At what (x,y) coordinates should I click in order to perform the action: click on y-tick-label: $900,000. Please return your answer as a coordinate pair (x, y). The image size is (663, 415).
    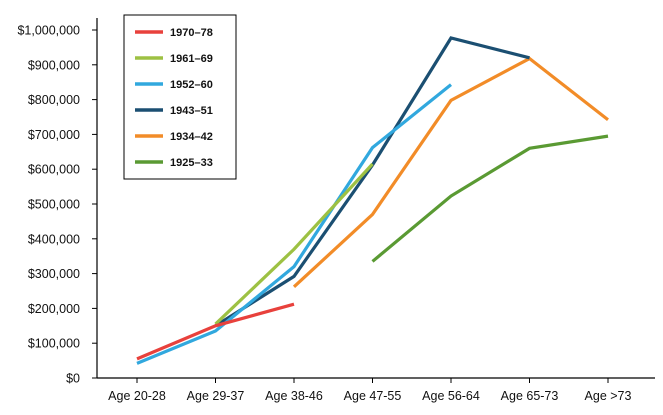
    Looking at the image, I should click on (54, 65).